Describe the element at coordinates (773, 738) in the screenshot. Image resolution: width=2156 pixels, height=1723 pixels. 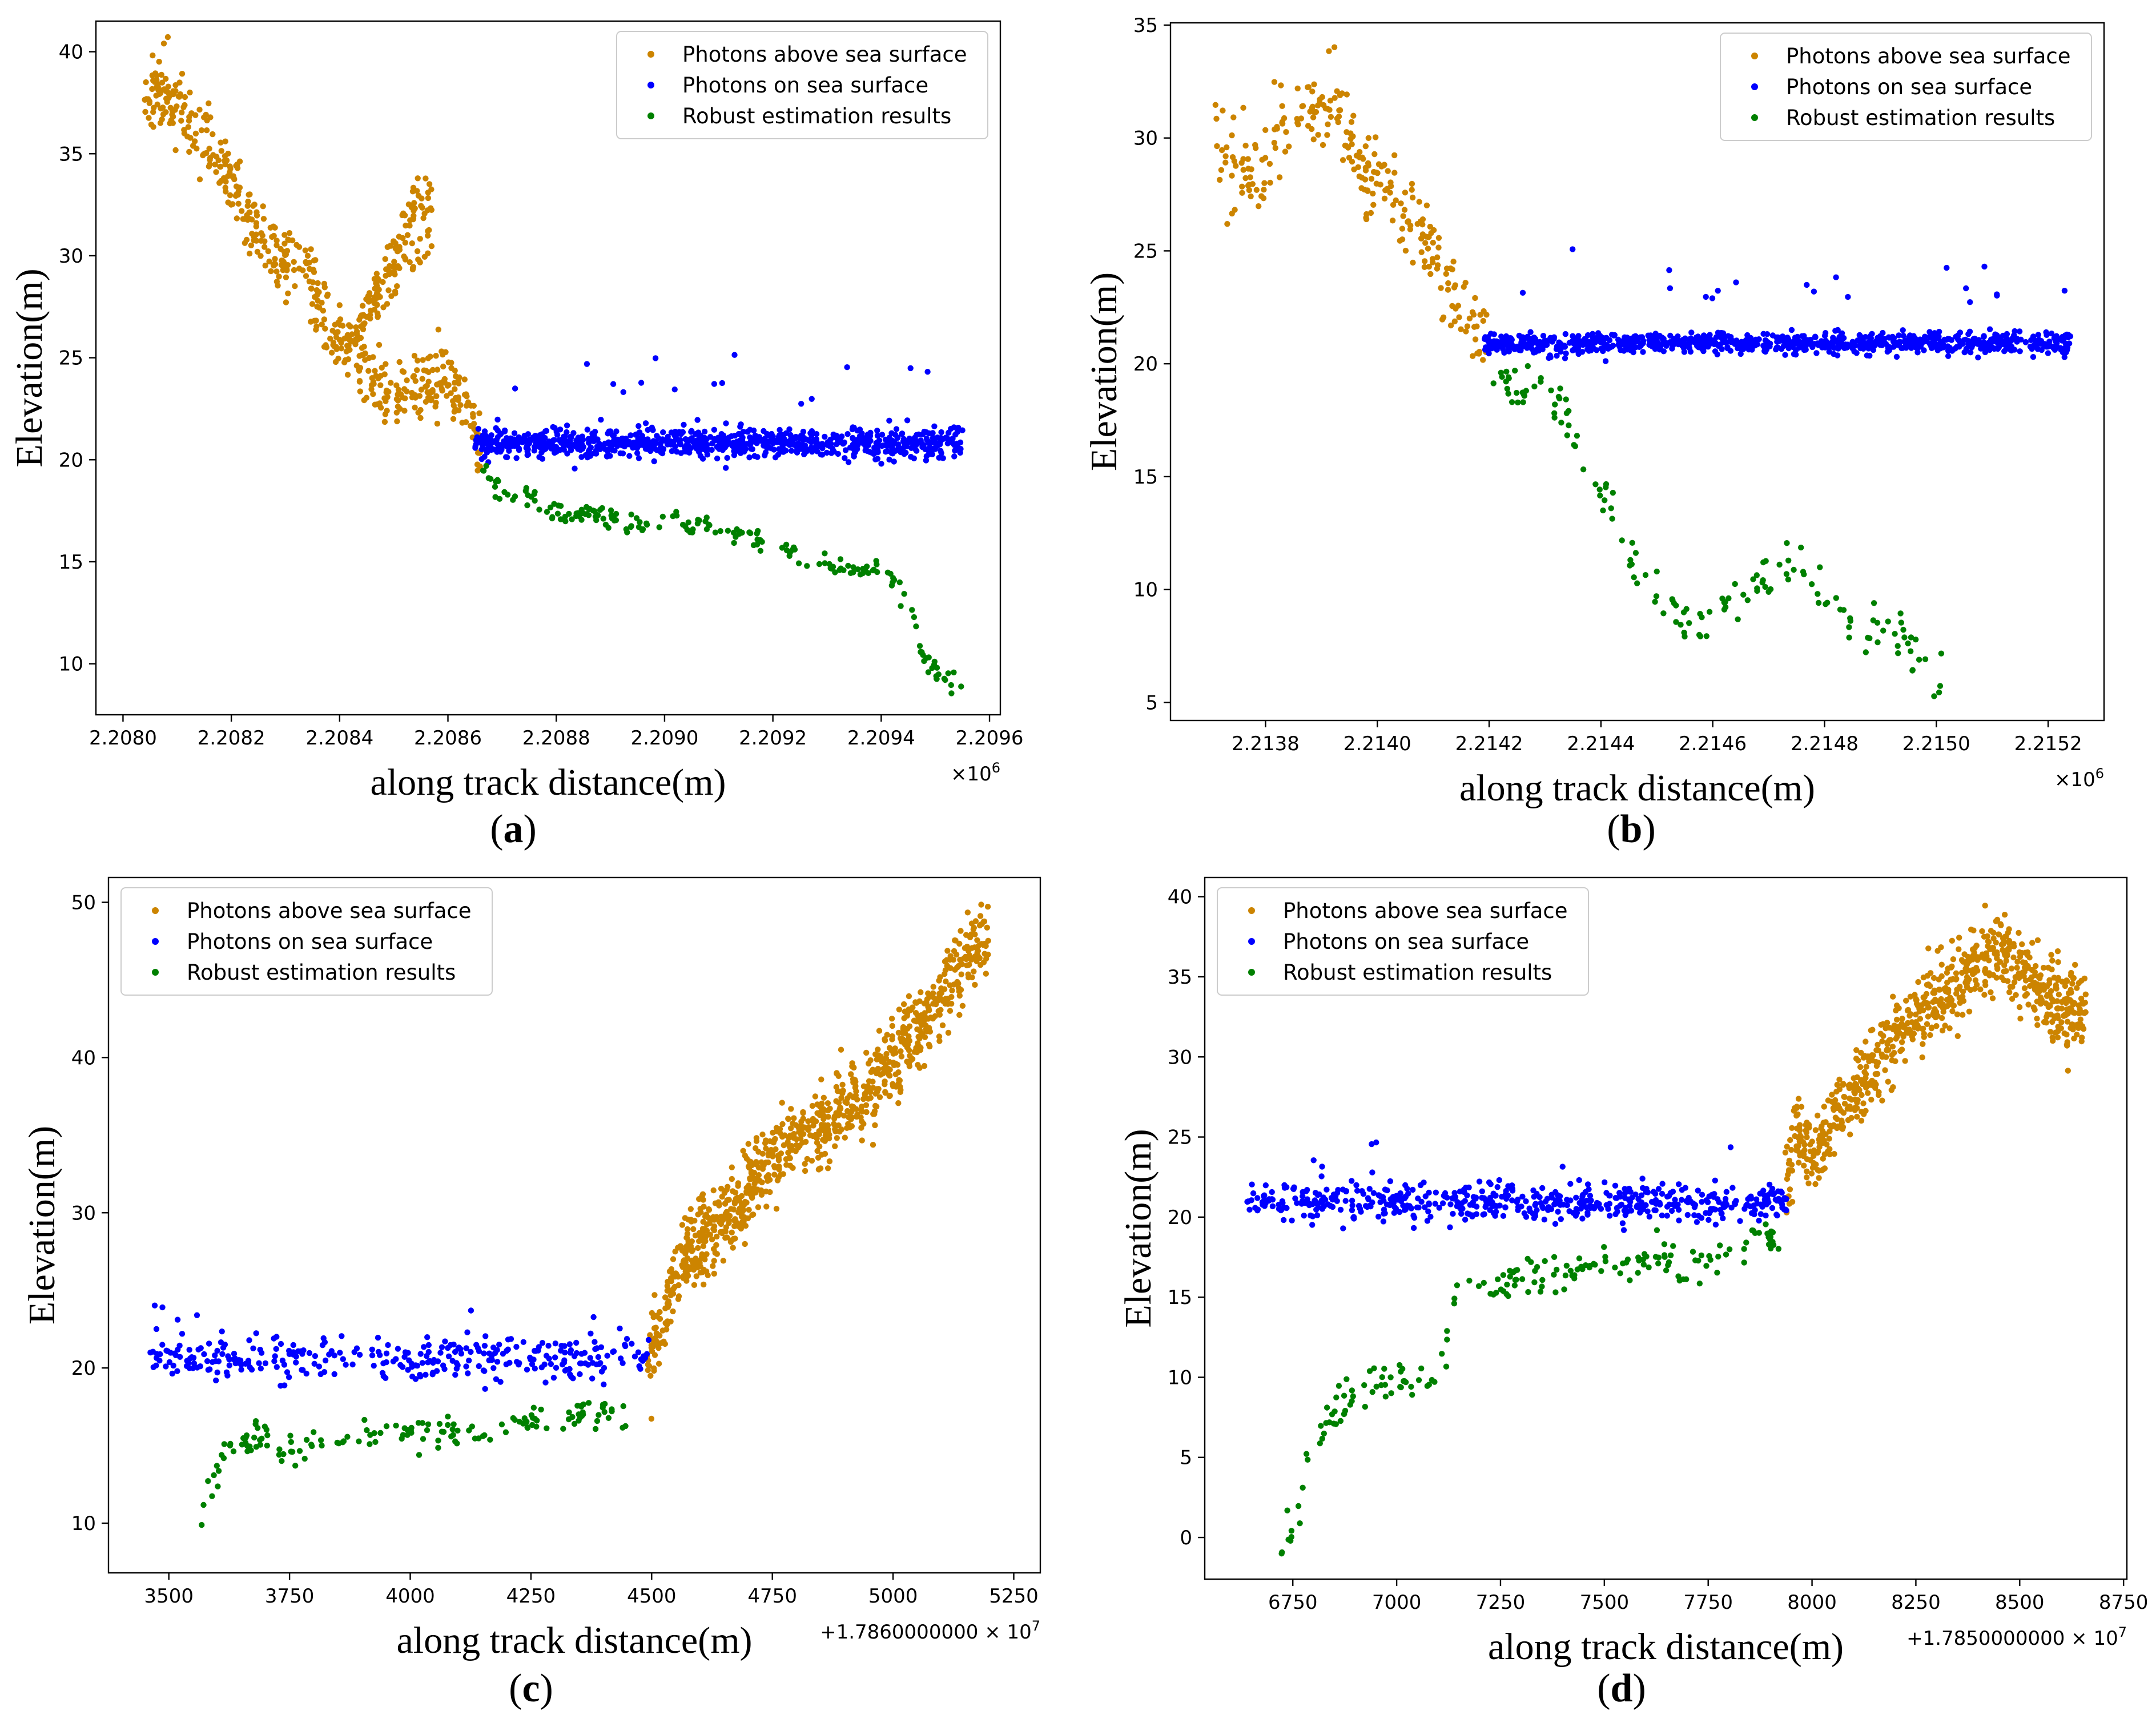
I see `x-tick-label: 2.2092` at that location.